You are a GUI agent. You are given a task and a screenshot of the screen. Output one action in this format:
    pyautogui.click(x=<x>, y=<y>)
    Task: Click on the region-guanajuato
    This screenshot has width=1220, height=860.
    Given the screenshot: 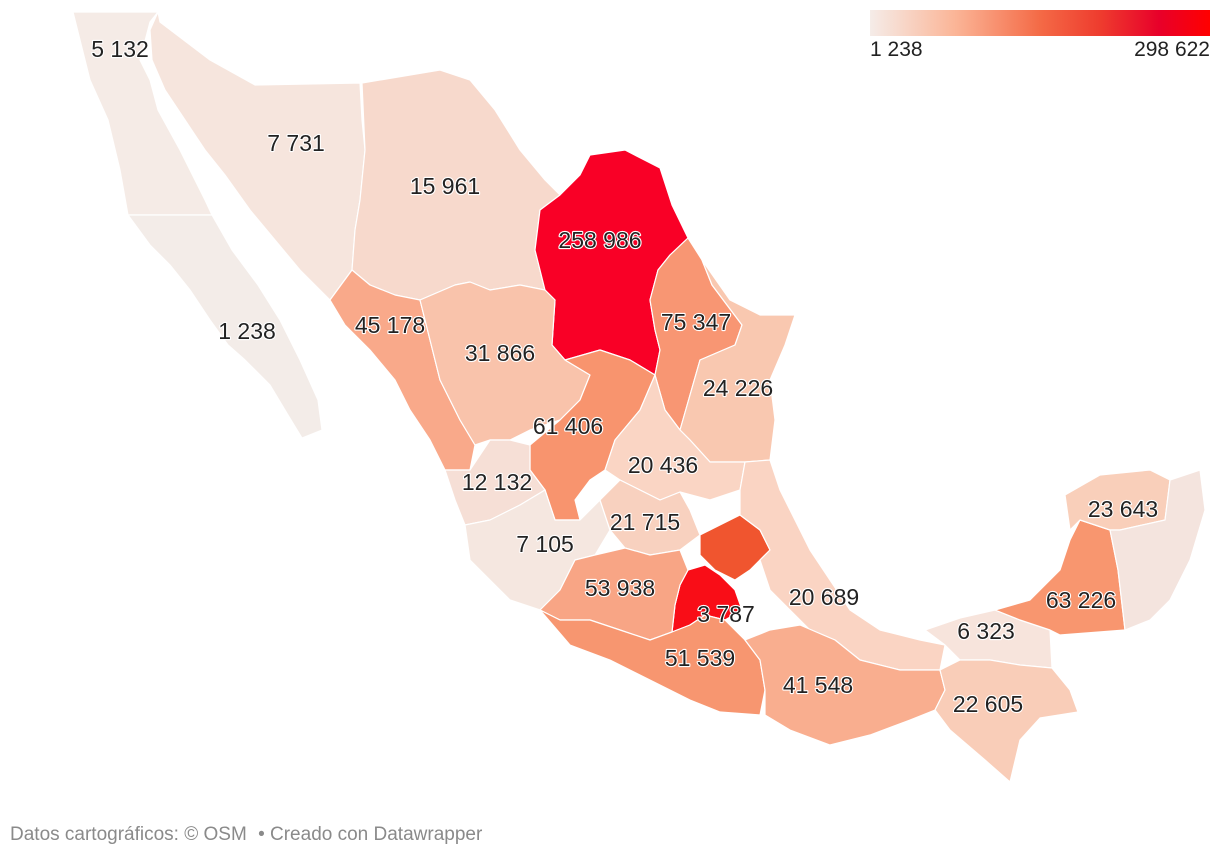 What is the action you would take?
    pyautogui.click(x=650, y=517)
    